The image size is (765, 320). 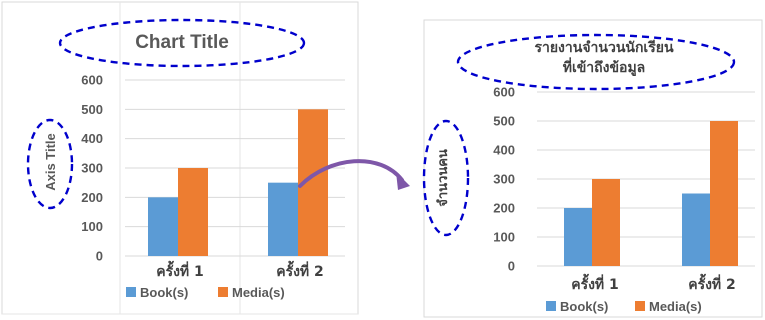 I want to click on right-y-tick-labels: 0 100 200 300 400 500 600, so click(x=504, y=179).